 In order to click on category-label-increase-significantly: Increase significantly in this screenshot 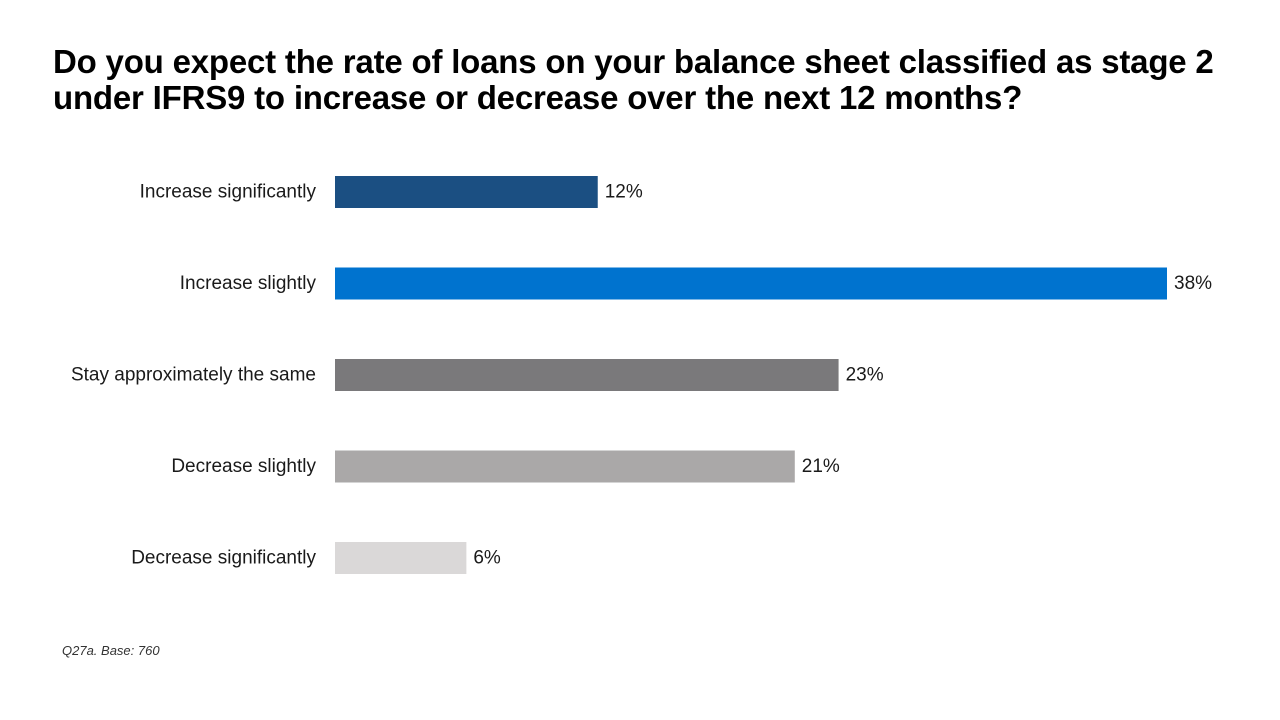, I will do `click(228, 192)`.